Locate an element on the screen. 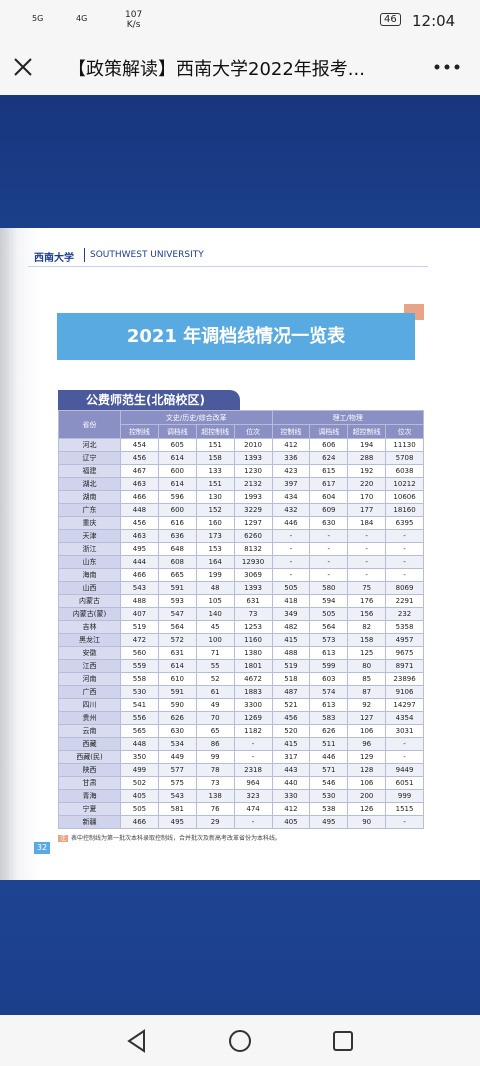 This screenshot has width=480, height=1066. cell: 8971 is located at coordinates (404, 666).